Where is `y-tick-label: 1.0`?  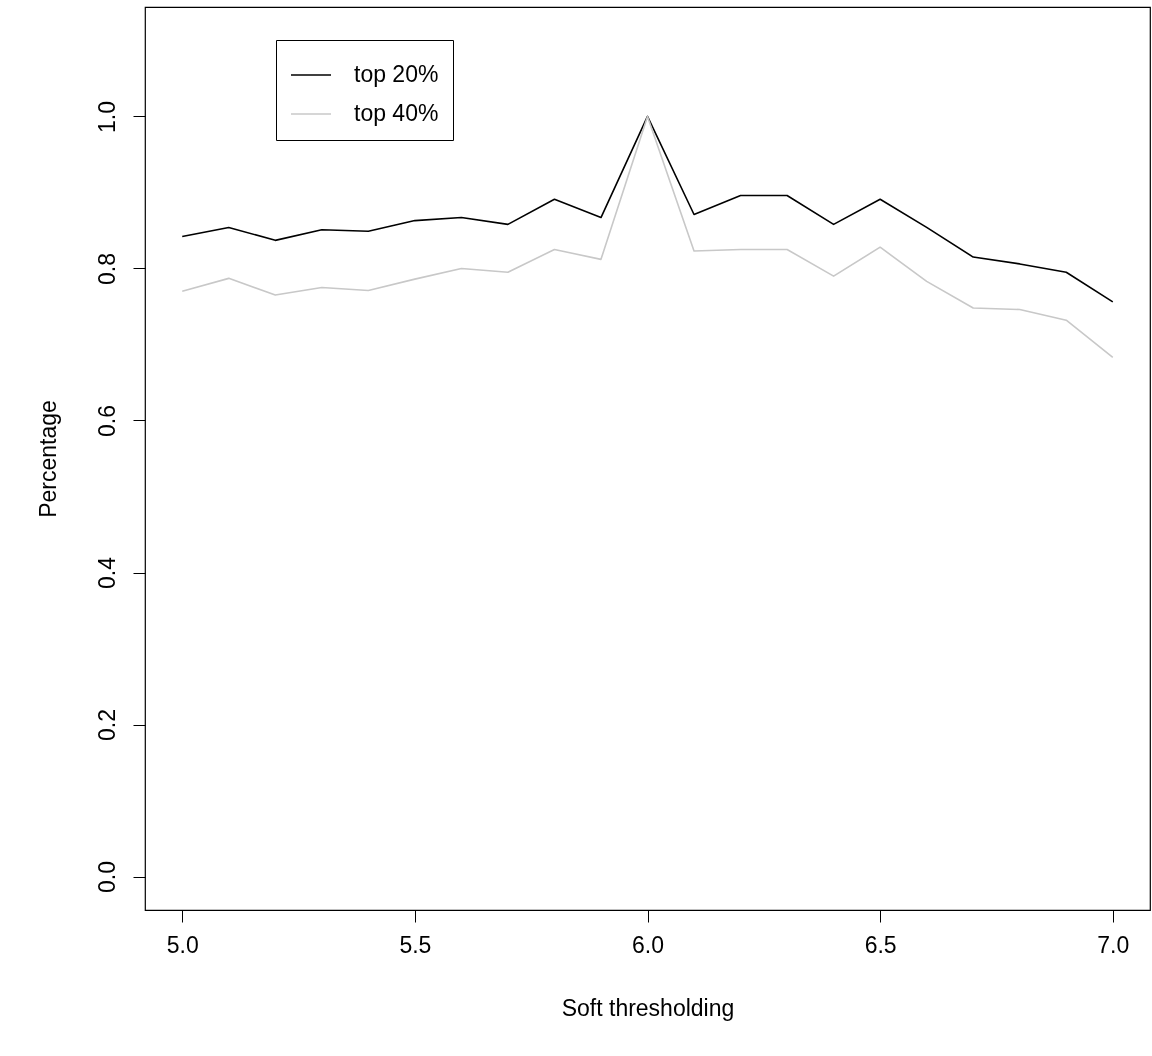
y-tick-label: 1.0 is located at coordinates (106, 116).